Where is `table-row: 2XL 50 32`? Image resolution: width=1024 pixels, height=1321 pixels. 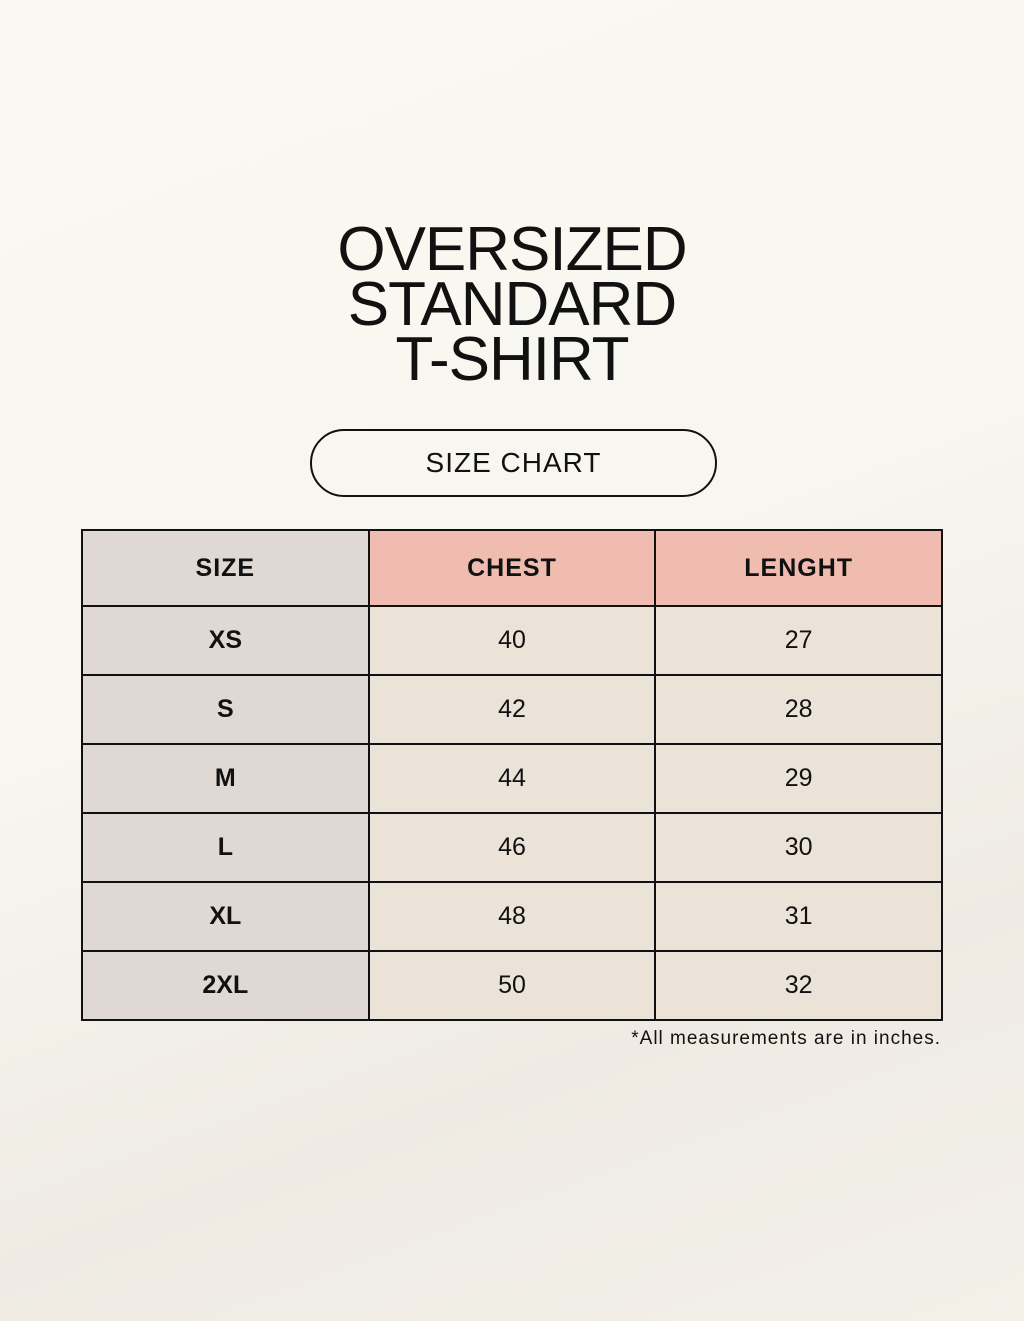 table-row: 2XL 50 32 is located at coordinates (512, 985).